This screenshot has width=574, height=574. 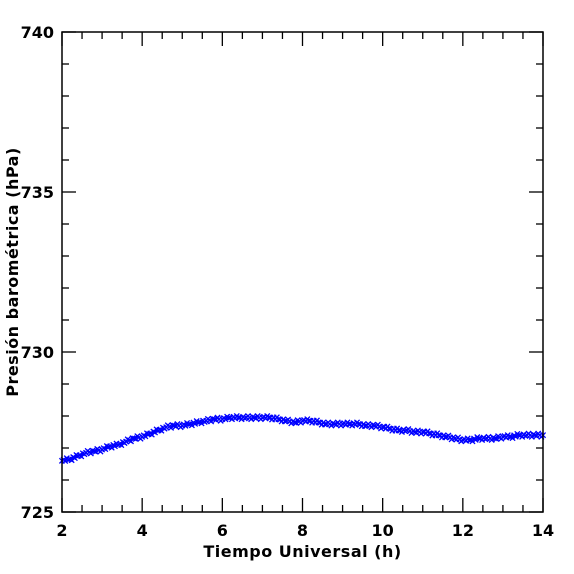 I want to click on y-tick-label: 740, so click(x=37, y=32).